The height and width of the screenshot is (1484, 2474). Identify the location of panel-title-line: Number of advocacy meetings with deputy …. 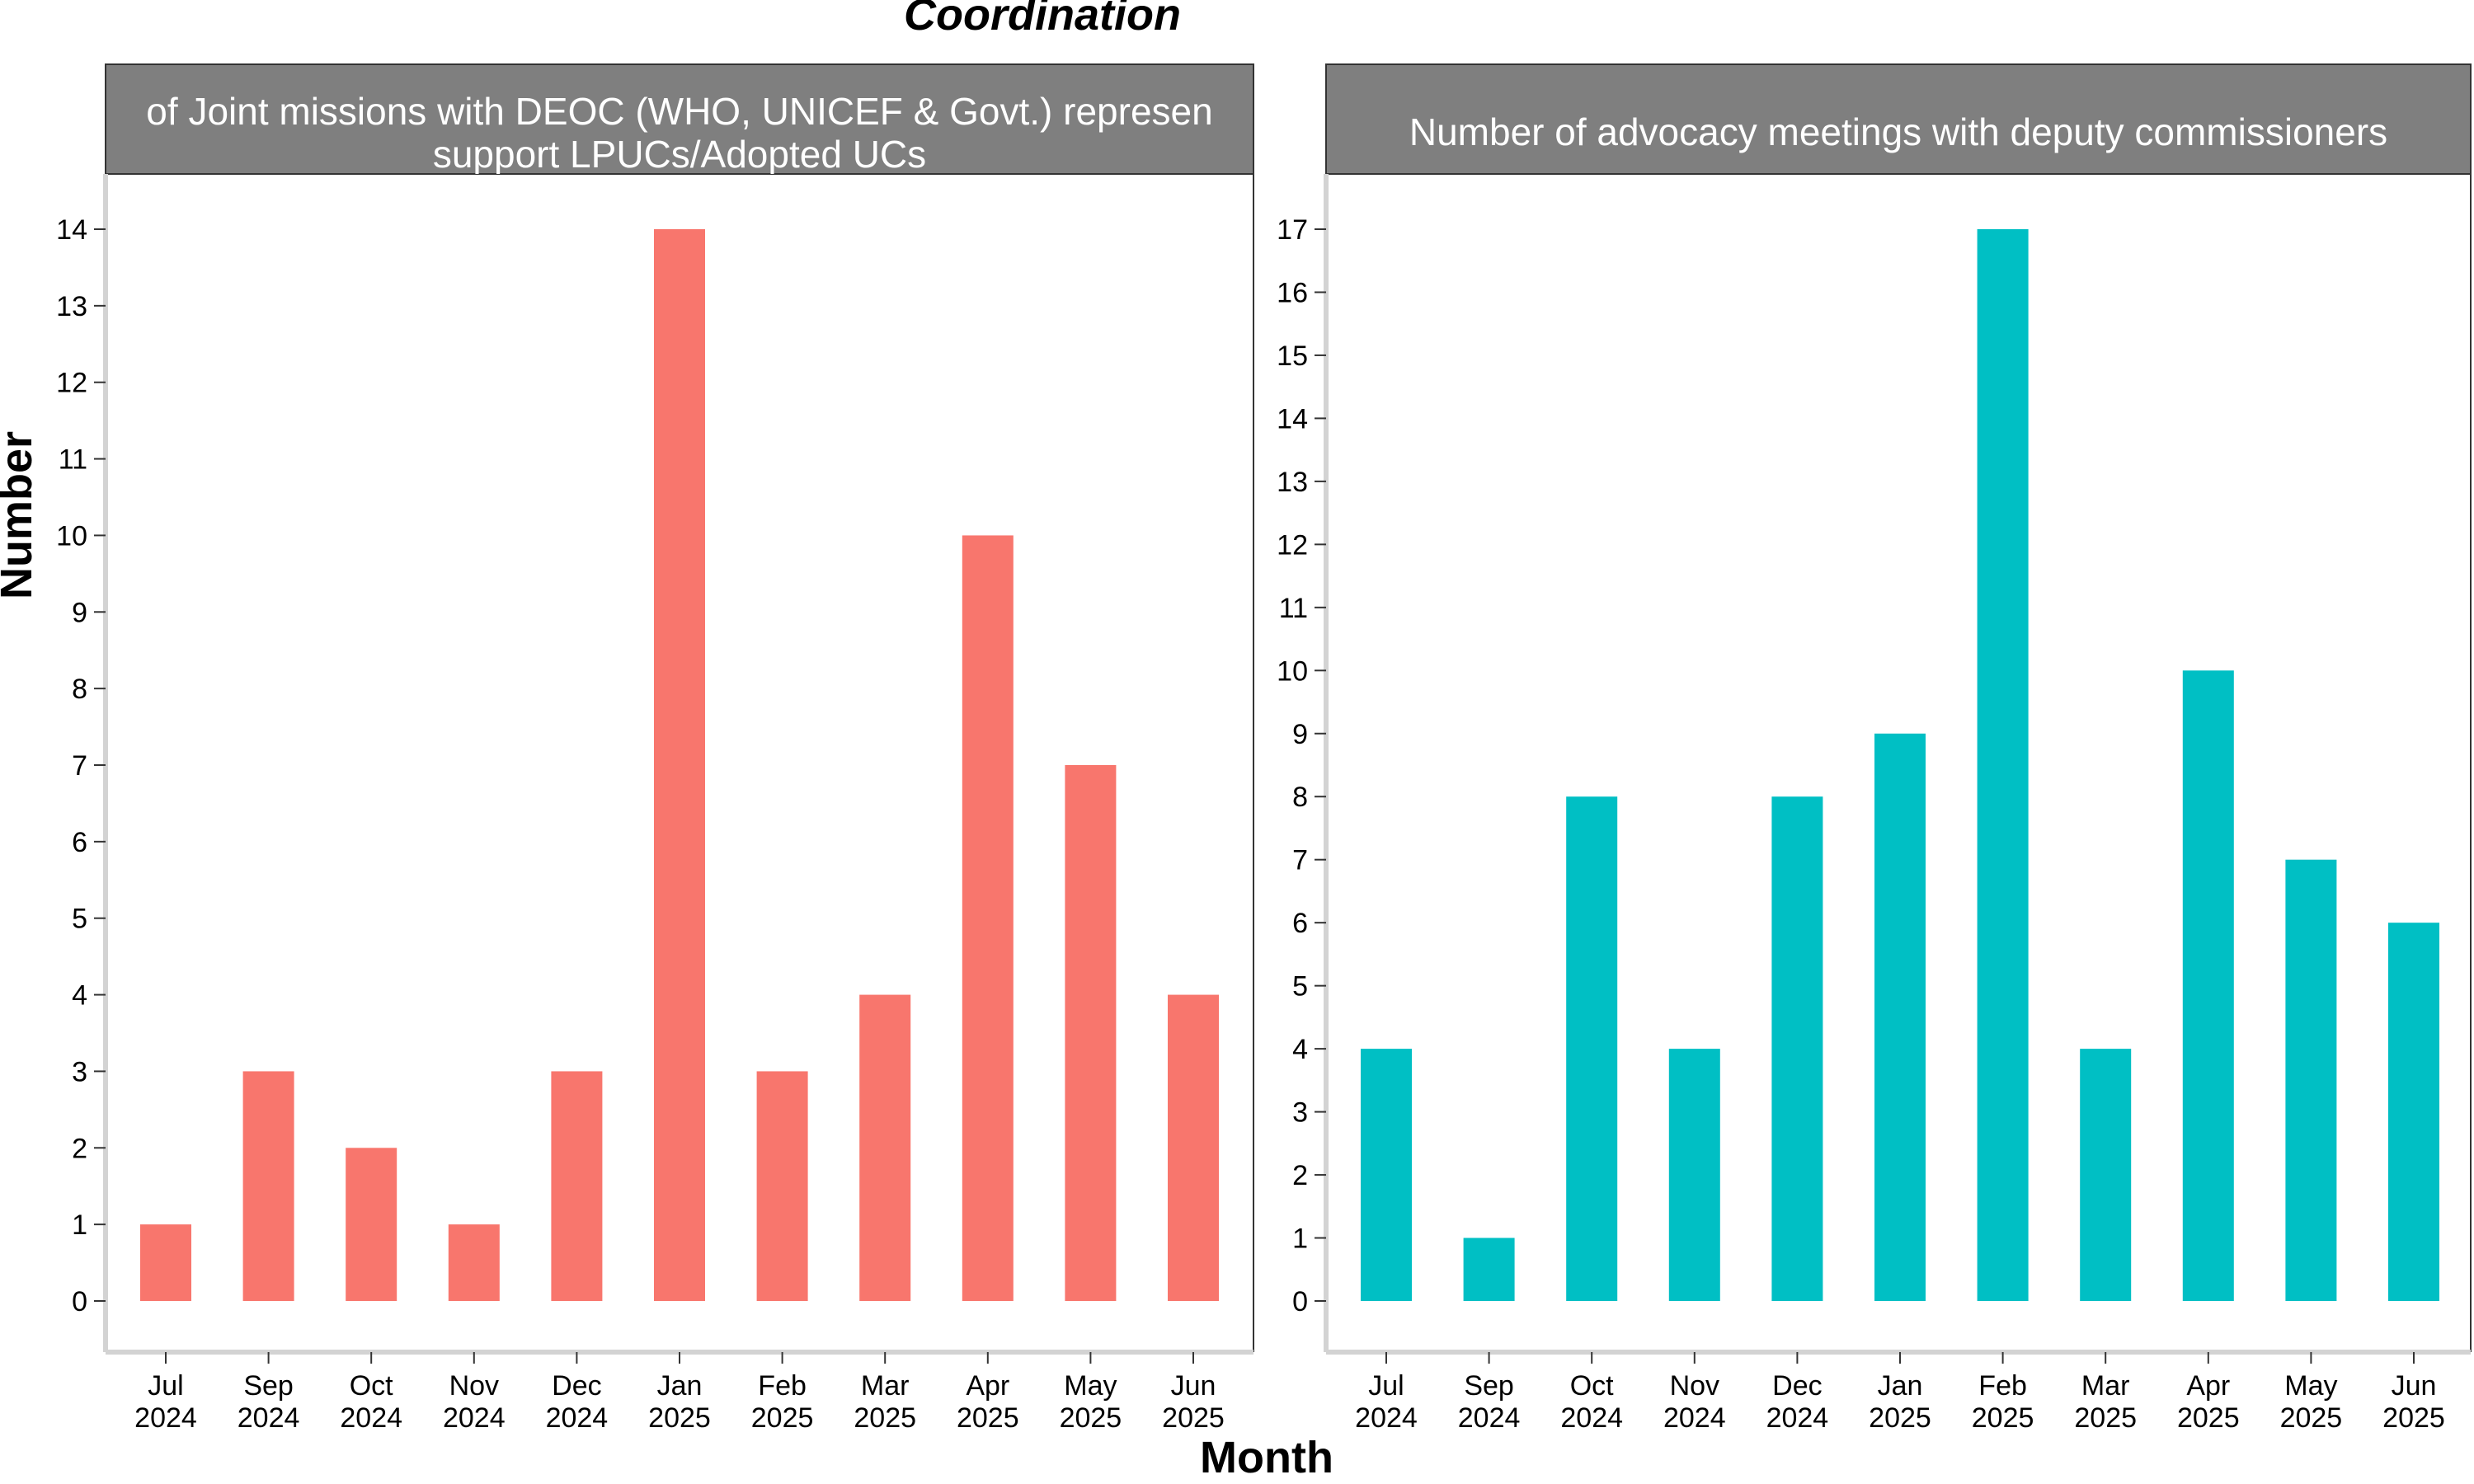
(1898, 131).